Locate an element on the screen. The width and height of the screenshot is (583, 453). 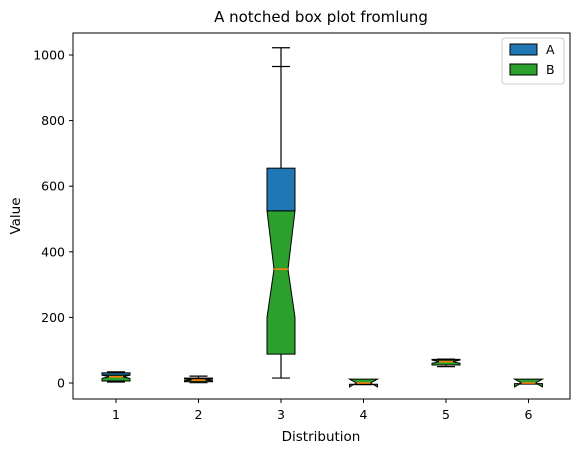
y-tick-label: 200 is located at coordinates (53, 317).